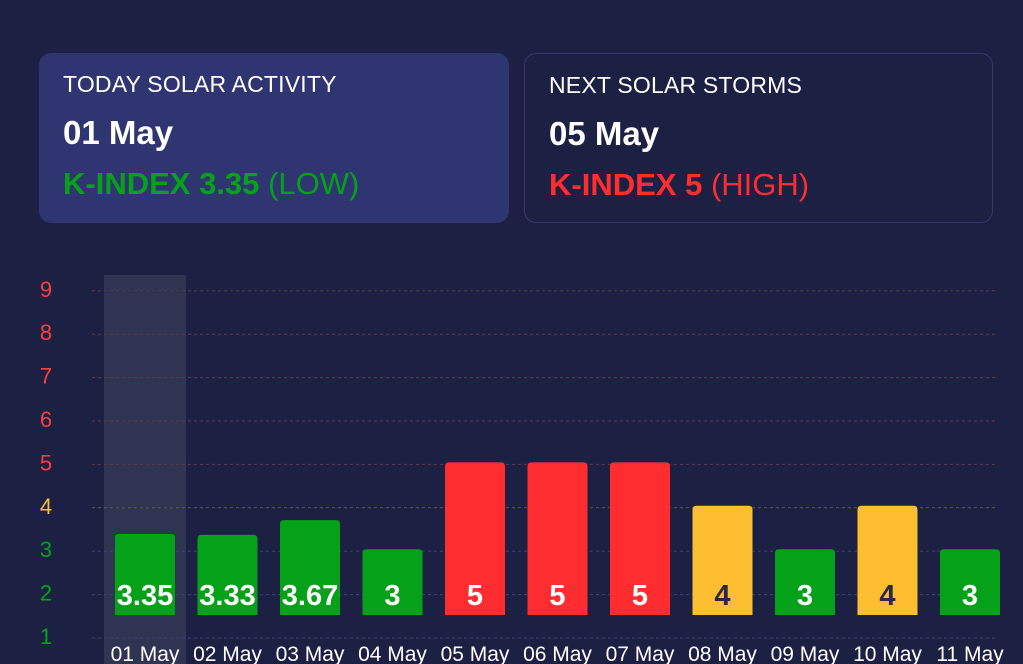 The image size is (1023, 664). What do you see at coordinates (46, 419) in the screenshot?
I see `y-tick-label: 6` at bounding box center [46, 419].